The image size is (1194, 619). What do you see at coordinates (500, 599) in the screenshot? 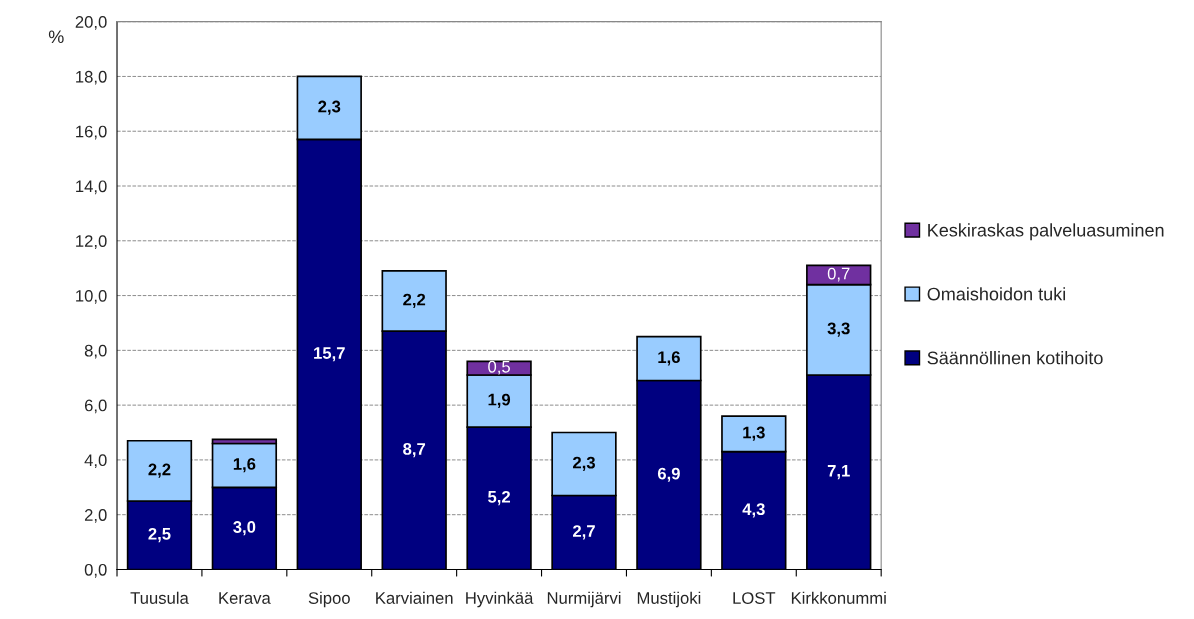
I see `x-tick-label: Hyvinkää` at bounding box center [500, 599].